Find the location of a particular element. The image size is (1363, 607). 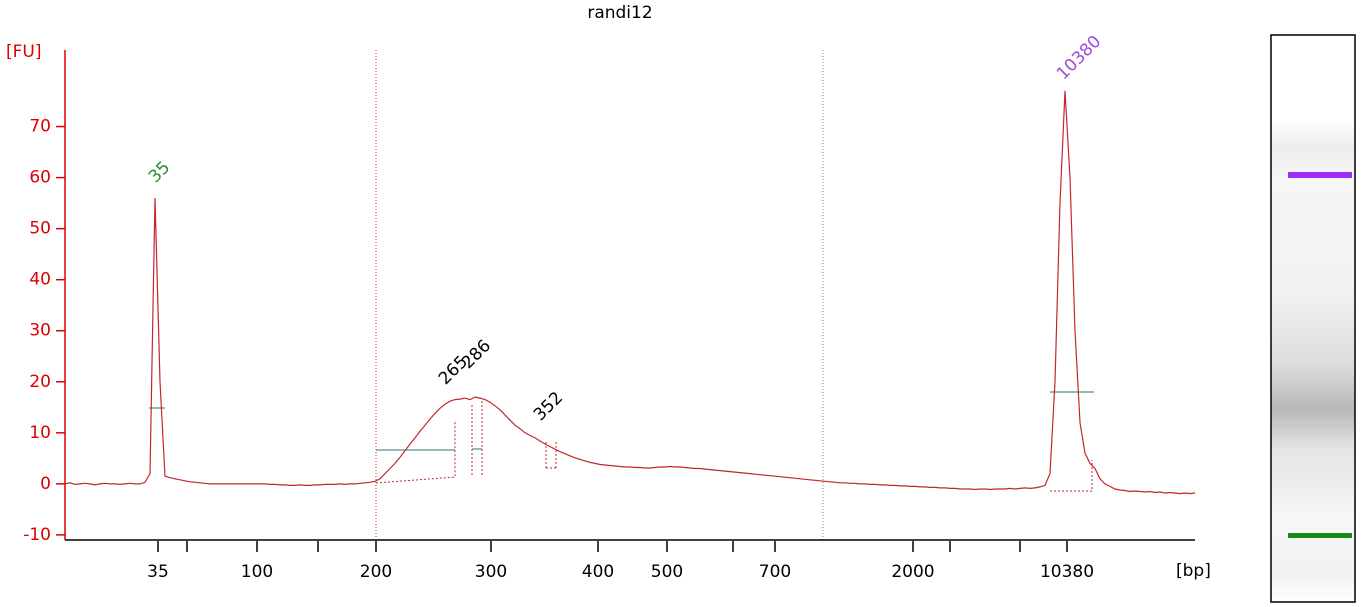

peak-lines is located at coordinates (621, 421).